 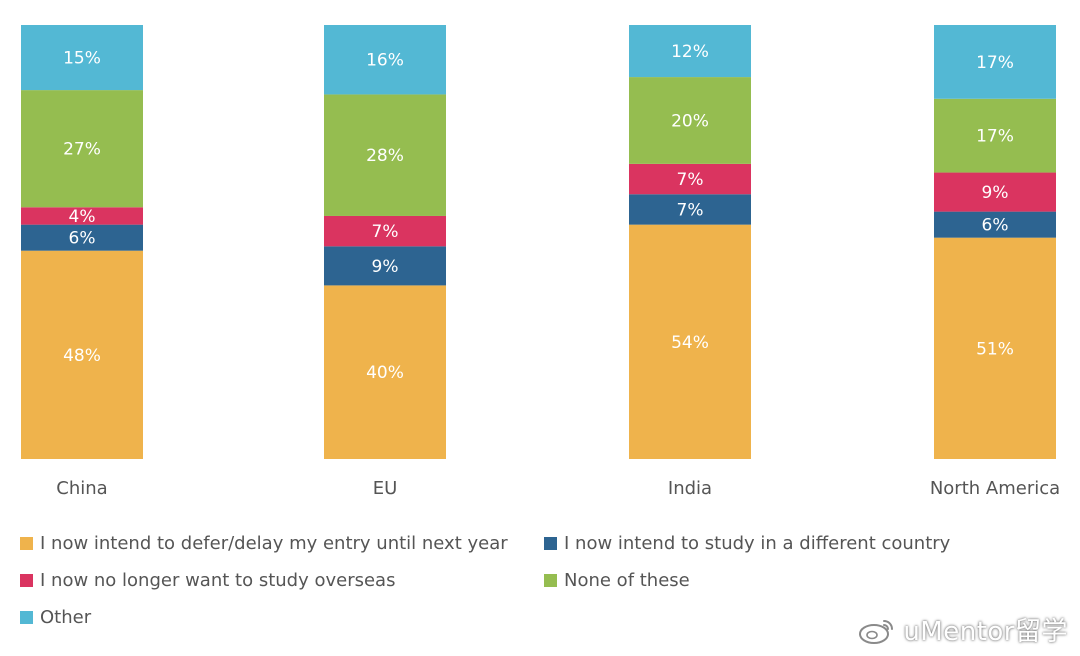 I want to click on category-label-north-america: North America, so click(x=995, y=488).